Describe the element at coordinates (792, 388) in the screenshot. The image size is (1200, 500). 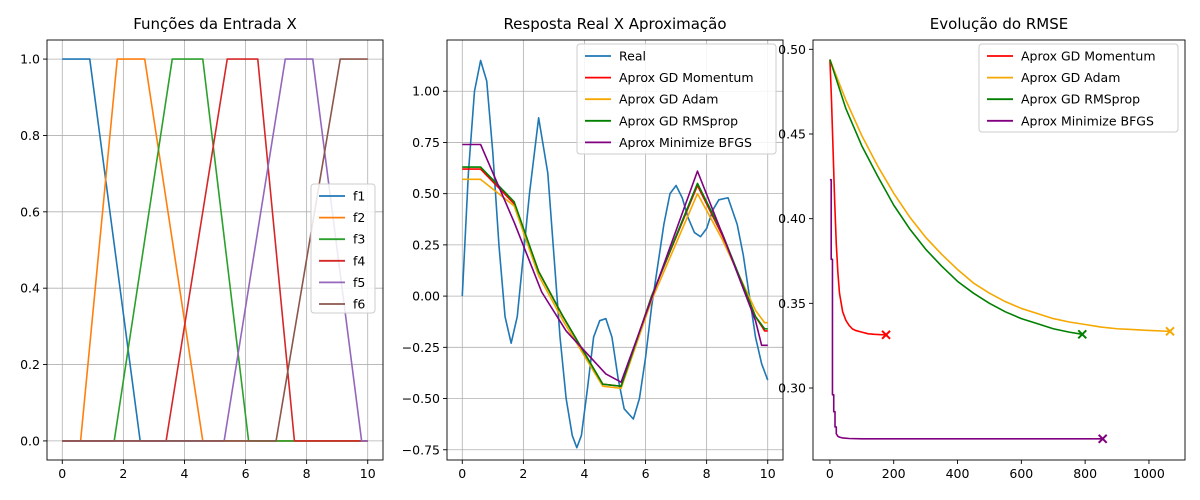
I see `y-tick-label: 0.30` at that location.